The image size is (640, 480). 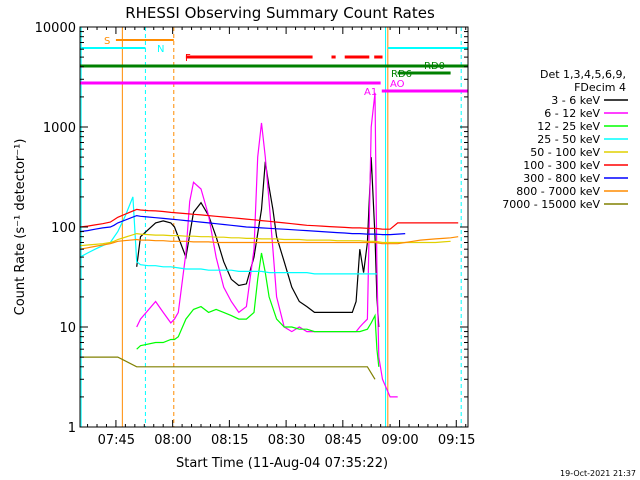 What do you see at coordinates (575, 100) in the screenshot?
I see `legend-entry-label-0: 3 - 6 keV` at bounding box center [575, 100].